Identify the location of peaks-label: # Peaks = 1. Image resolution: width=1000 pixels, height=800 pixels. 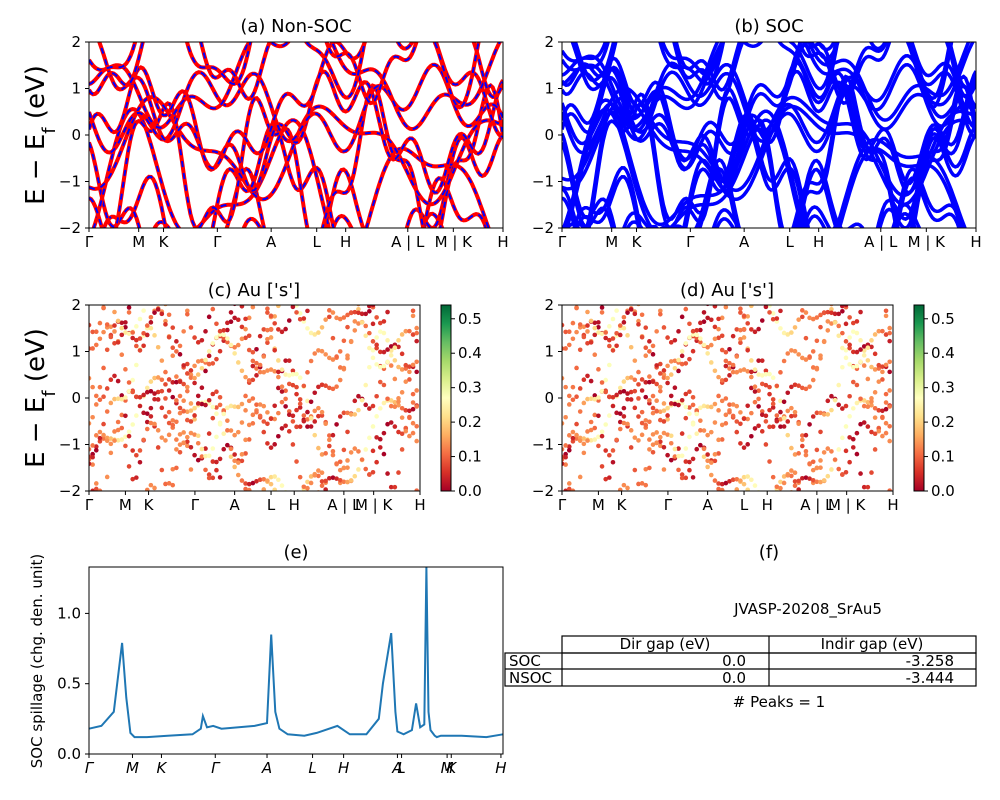
(779, 702).